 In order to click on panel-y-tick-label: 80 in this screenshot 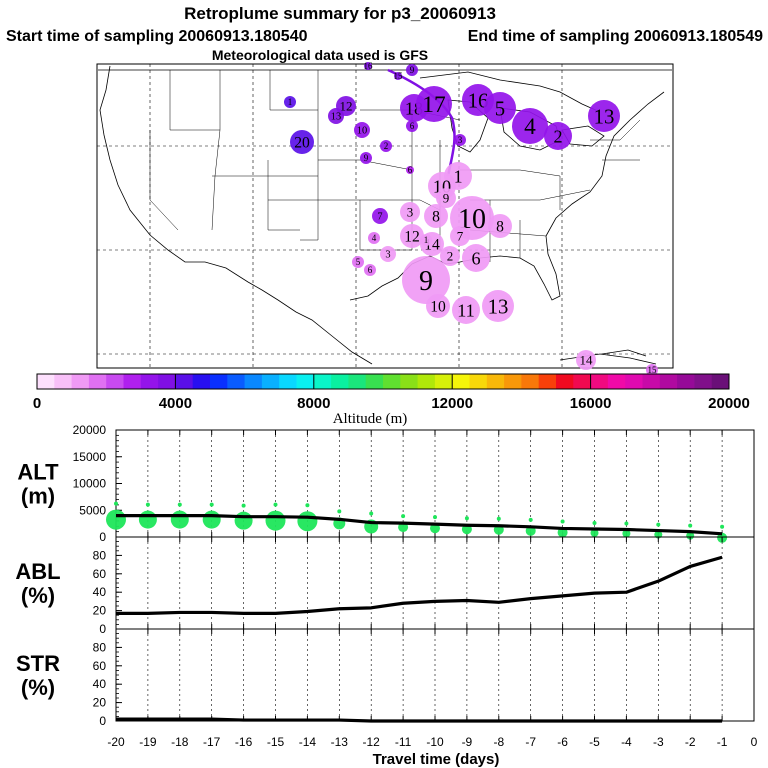, I will do `click(100, 647)`.